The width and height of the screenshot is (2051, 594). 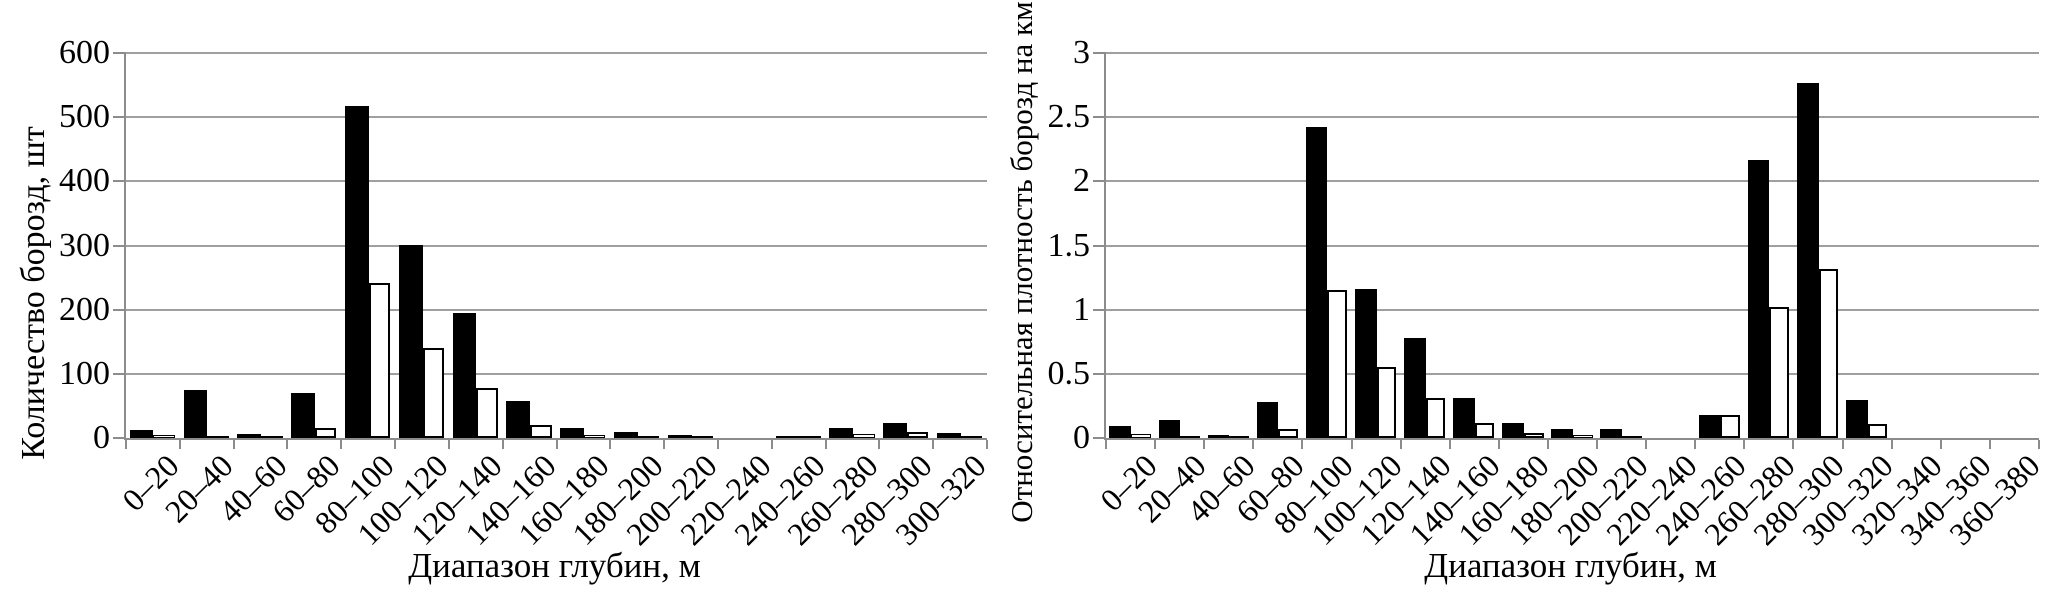 What do you see at coordinates (1021, 262) in the screenshot?
I see `y-axis-title: Относительная плотность борозд на км` at bounding box center [1021, 262].